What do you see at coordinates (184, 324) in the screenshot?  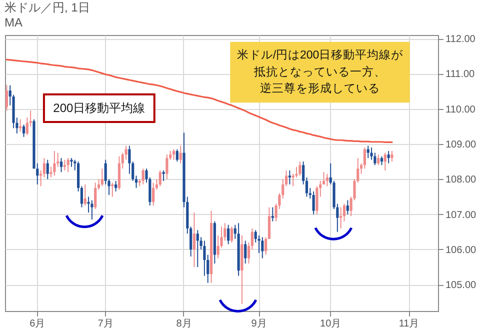 I see `x-tick-label: 8月` at bounding box center [184, 324].